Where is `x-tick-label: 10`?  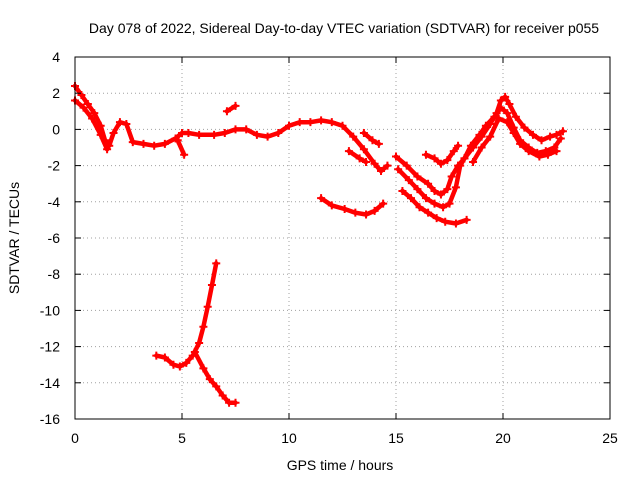 x-tick-label: 10 is located at coordinates (289, 438).